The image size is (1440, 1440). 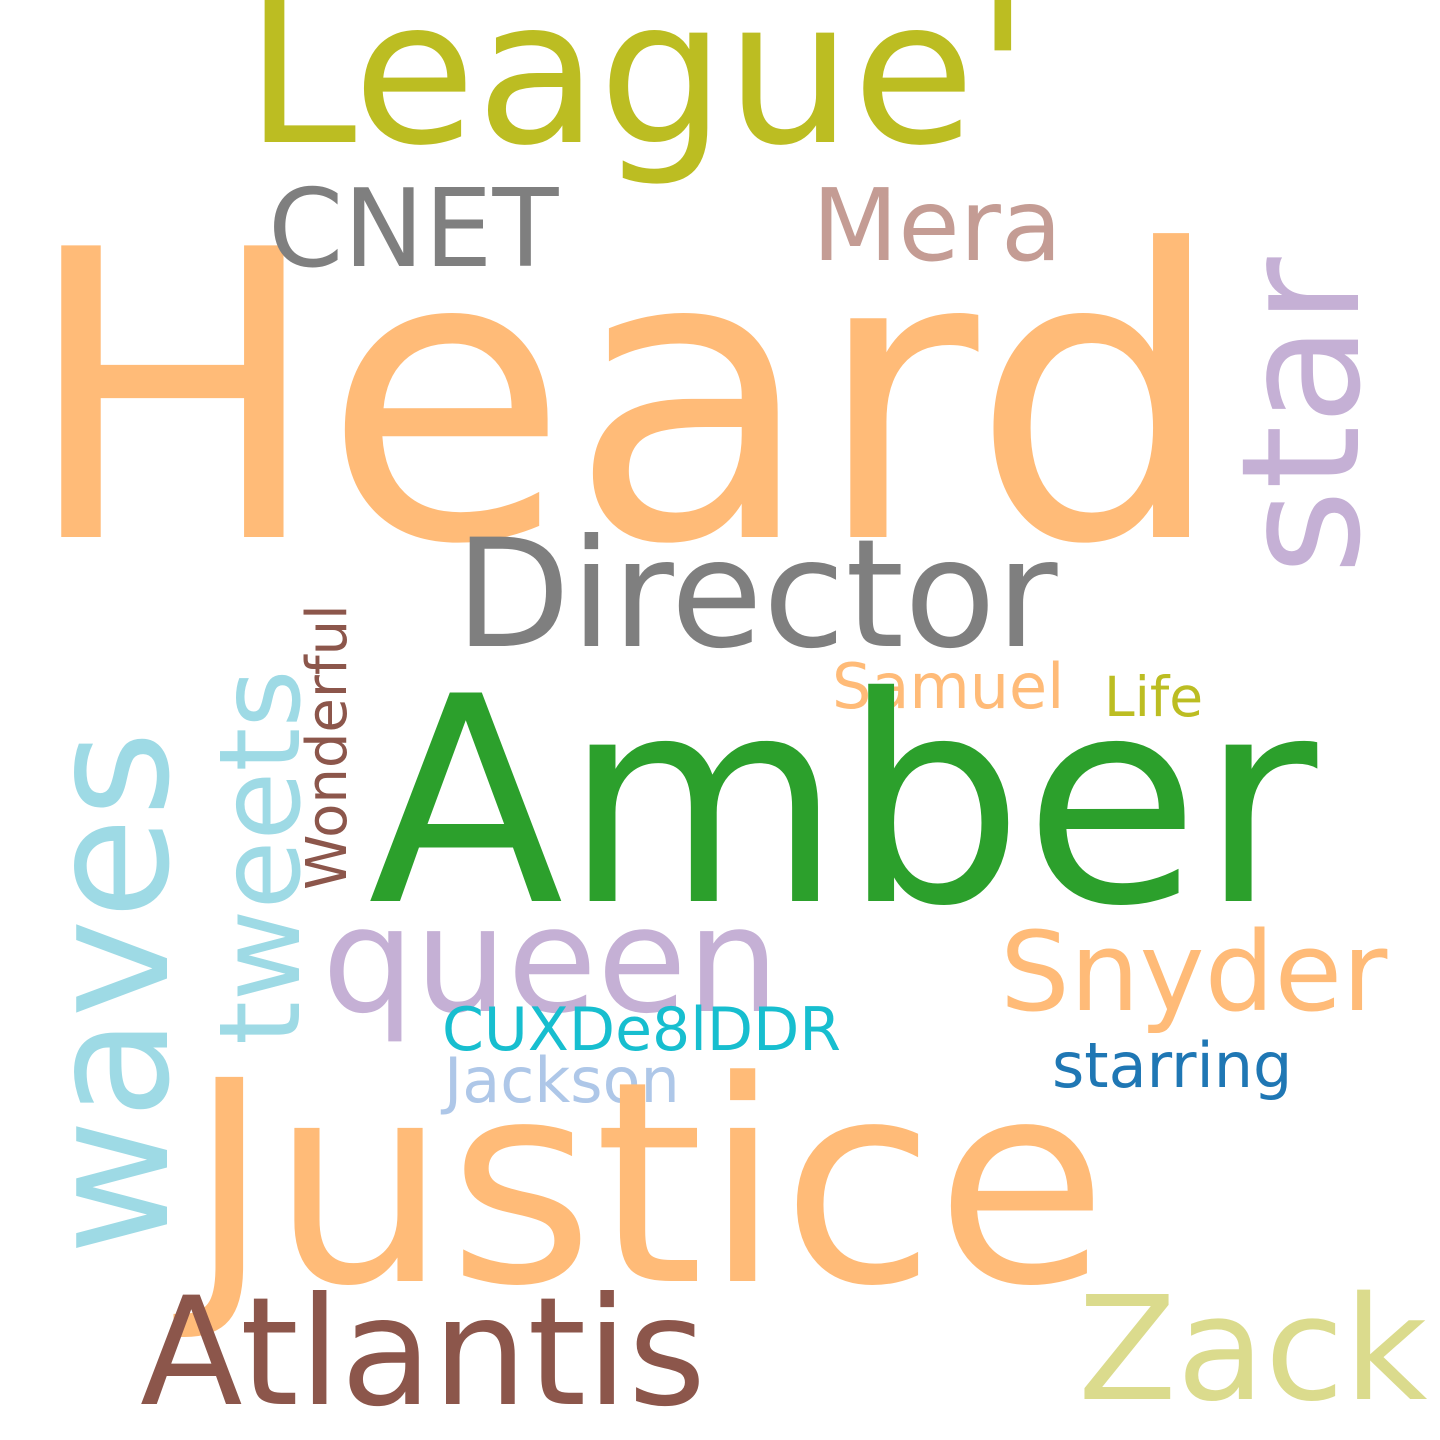 I want to click on word-life: Life, so click(x=1154, y=697).